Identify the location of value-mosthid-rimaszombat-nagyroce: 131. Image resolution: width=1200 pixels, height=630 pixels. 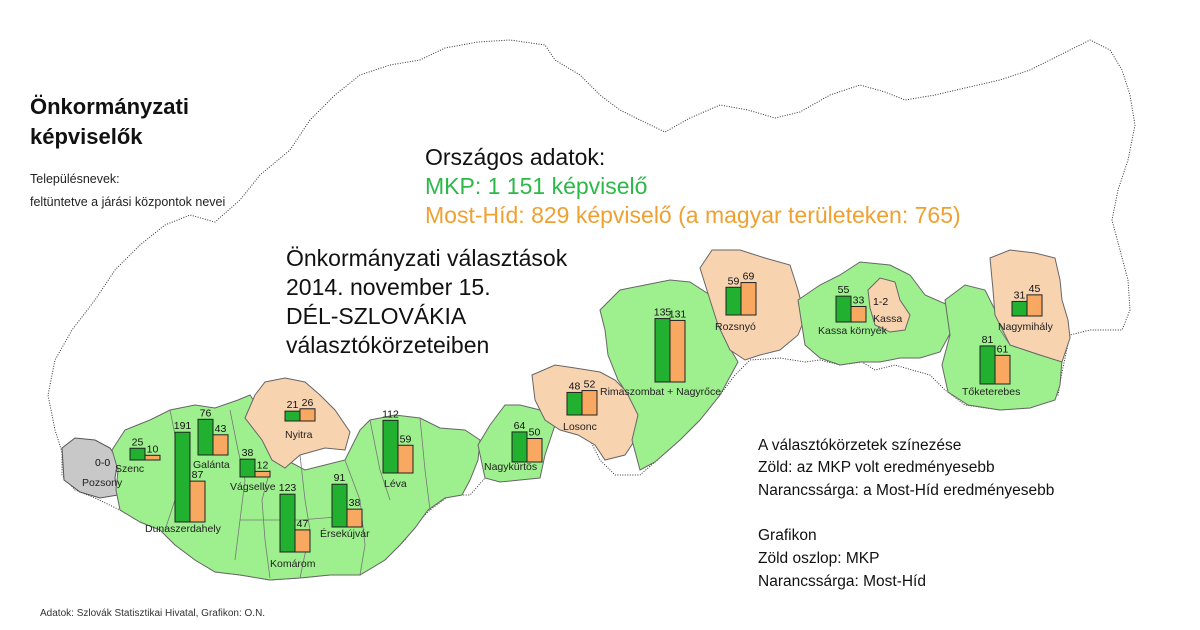
(678, 314).